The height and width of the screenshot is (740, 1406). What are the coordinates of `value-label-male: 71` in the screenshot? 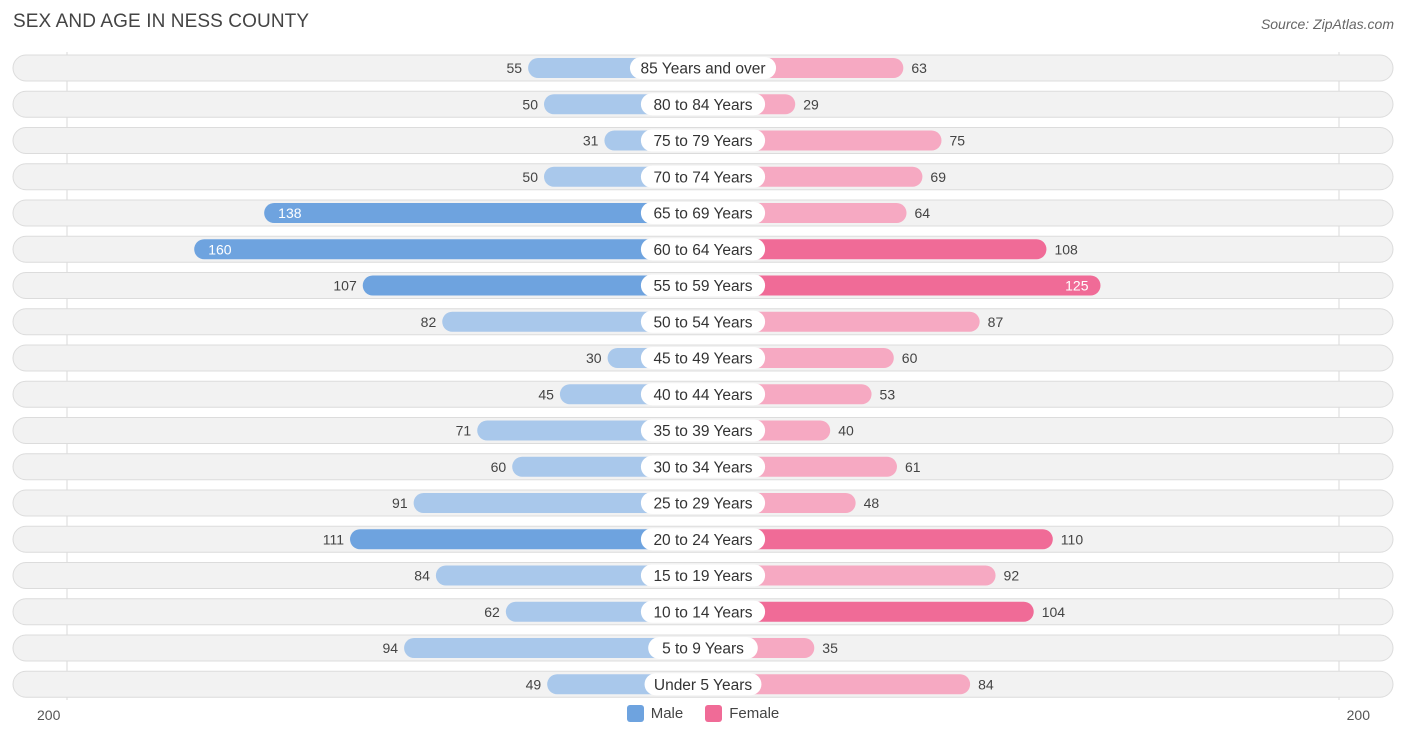 It's located at (464, 431).